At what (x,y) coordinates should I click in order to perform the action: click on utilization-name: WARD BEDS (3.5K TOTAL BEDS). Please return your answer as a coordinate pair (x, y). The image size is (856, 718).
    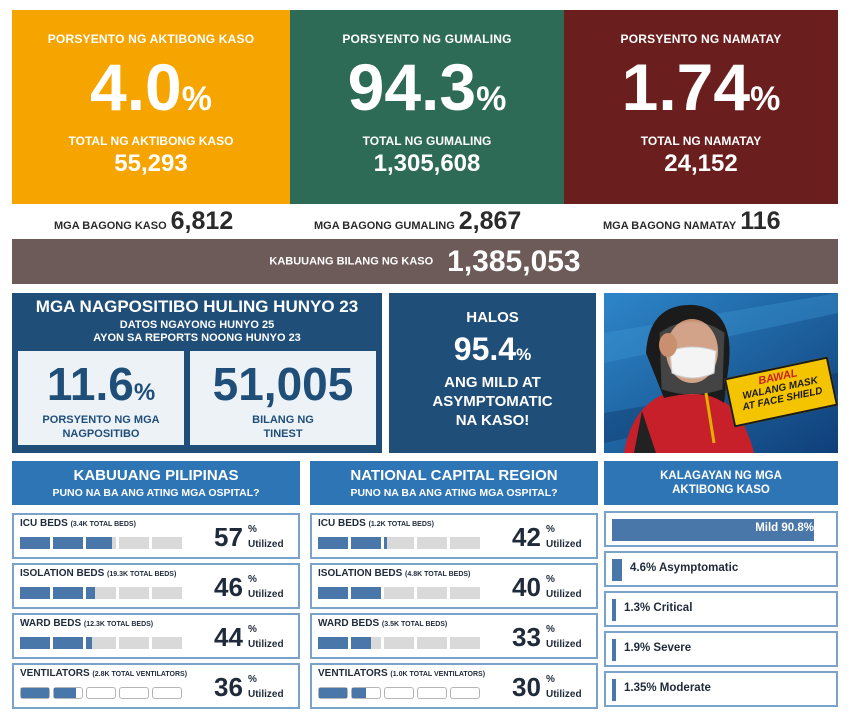
    Looking at the image, I should click on (382, 623).